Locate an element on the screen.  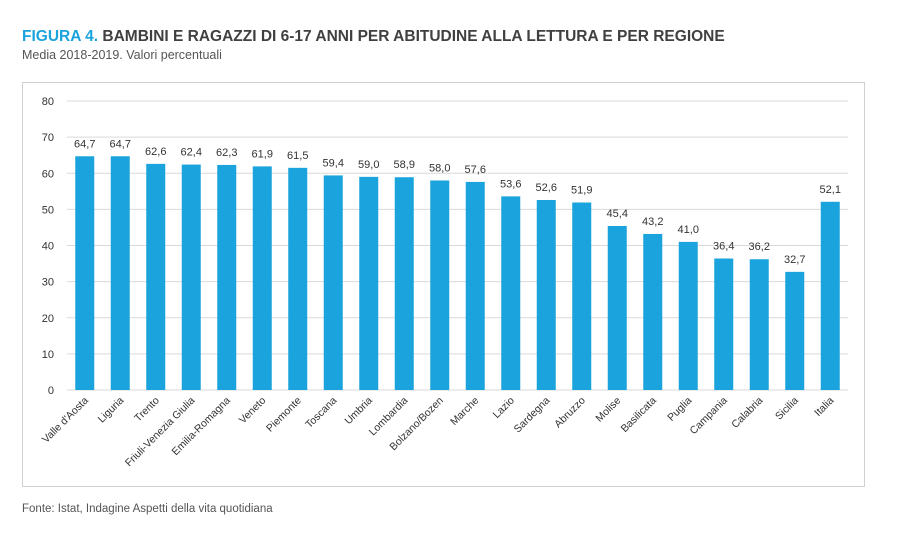
category-label: Abruzzo is located at coordinates (570, 413).